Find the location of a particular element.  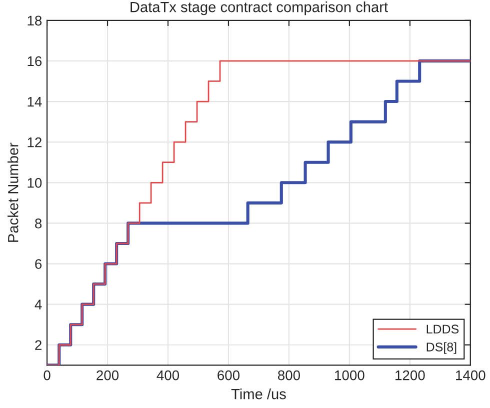

legend-label: DS[8] is located at coordinates (441, 348).